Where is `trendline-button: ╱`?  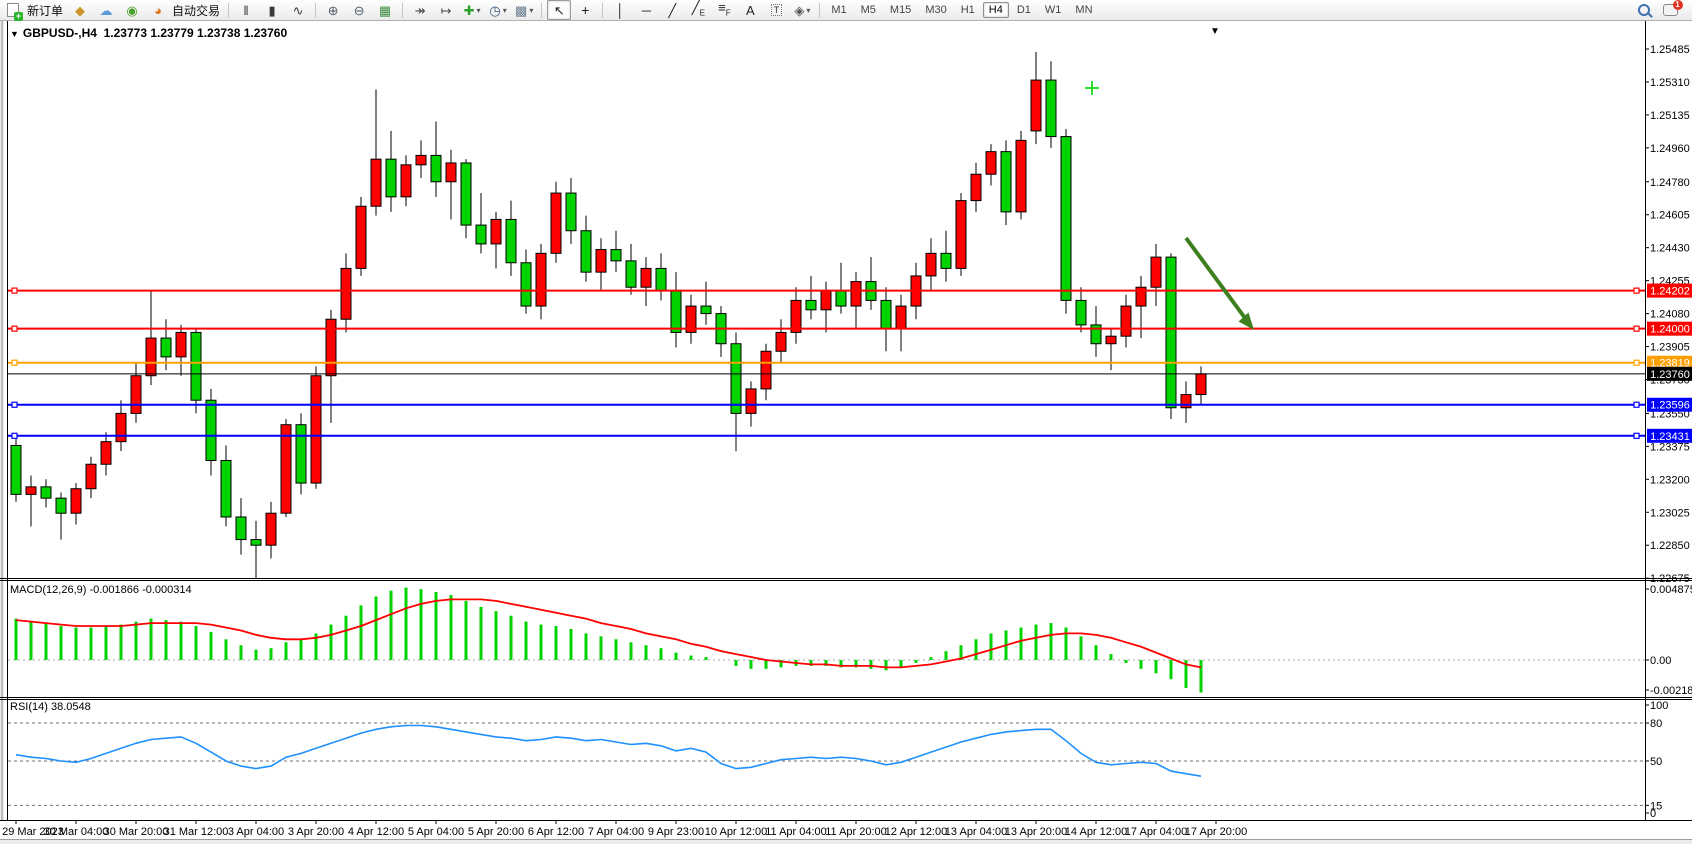 trendline-button: ╱ is located at coordinates (672, 10).